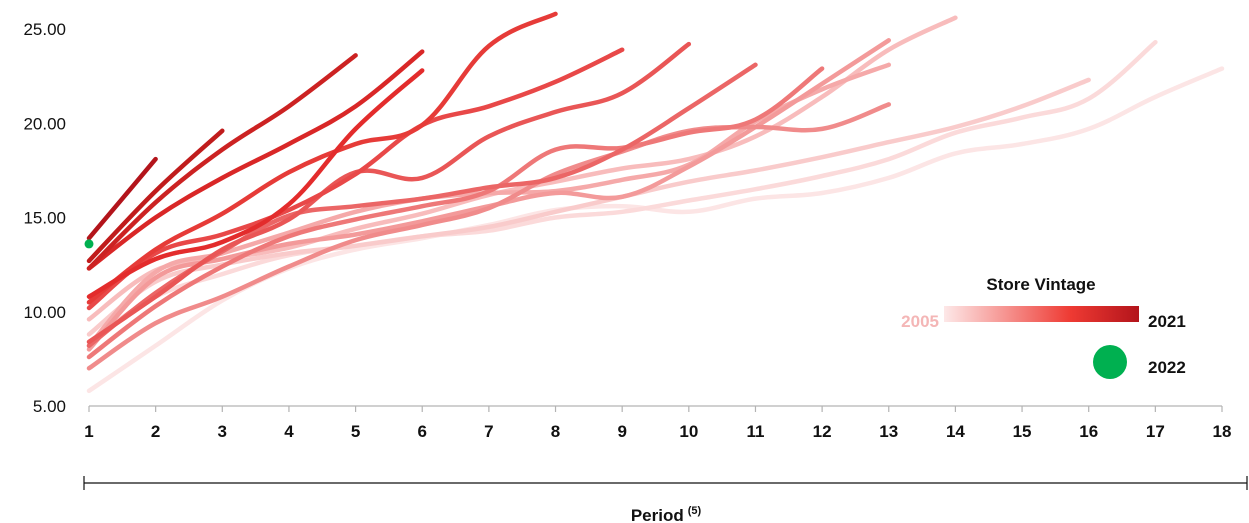 This screenshot has width=1249, height=523. I want to click on legend-point-marker, so click(1110, 362).